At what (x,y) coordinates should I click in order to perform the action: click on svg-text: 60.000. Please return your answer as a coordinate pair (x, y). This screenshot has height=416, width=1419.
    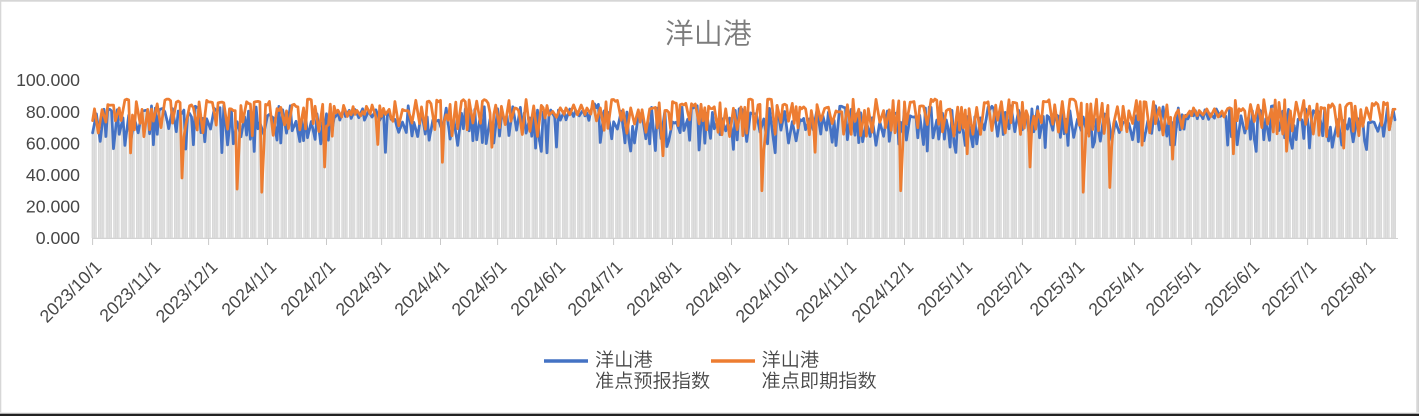
    Looking at the image, I should click on (53, 143).